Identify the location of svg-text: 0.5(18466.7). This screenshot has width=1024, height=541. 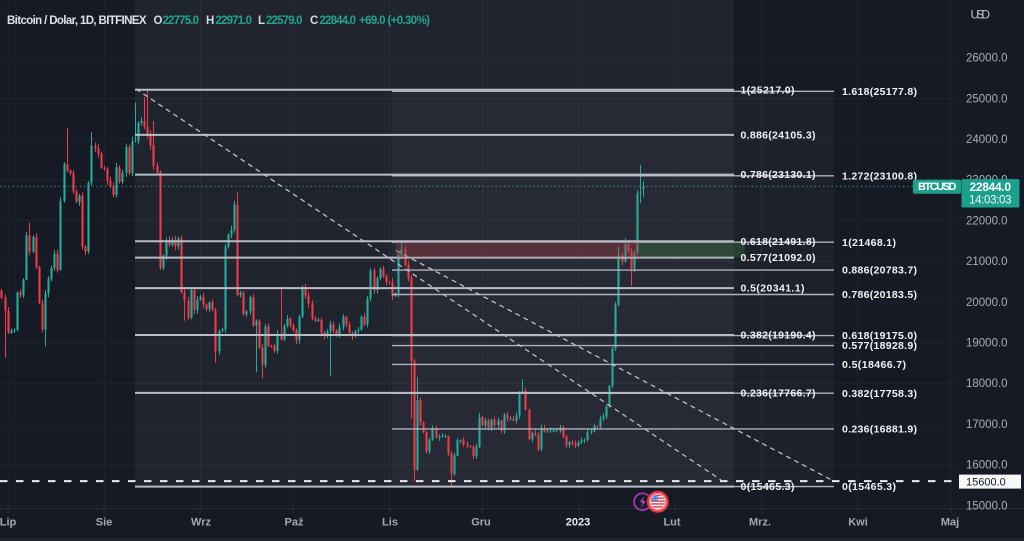
(874, 365).